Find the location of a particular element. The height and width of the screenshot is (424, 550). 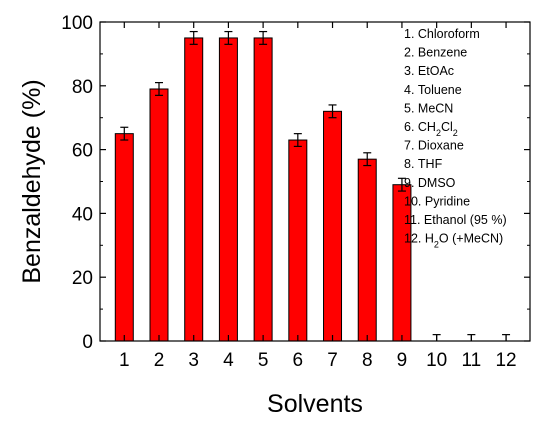

x-tick-label: 11 is located at coordinates (471, 360).